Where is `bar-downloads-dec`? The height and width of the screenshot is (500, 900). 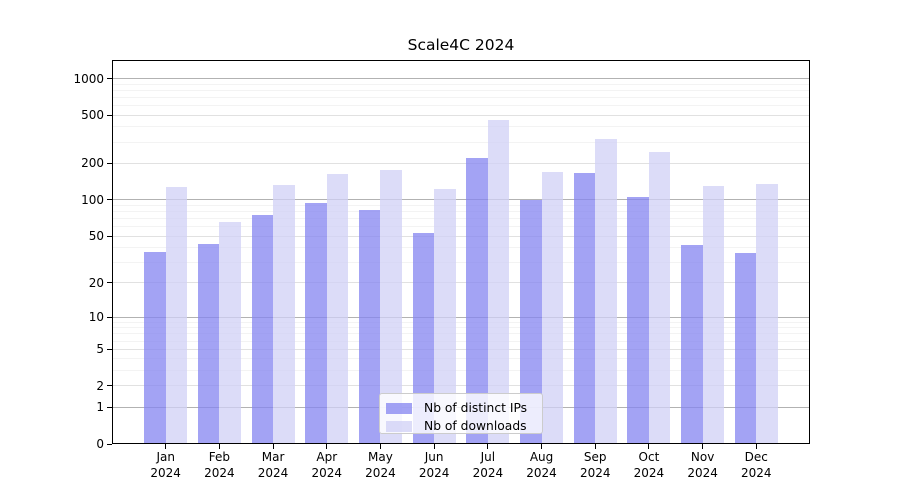 bar-downloads-dec is located at coordinates (767, 313).